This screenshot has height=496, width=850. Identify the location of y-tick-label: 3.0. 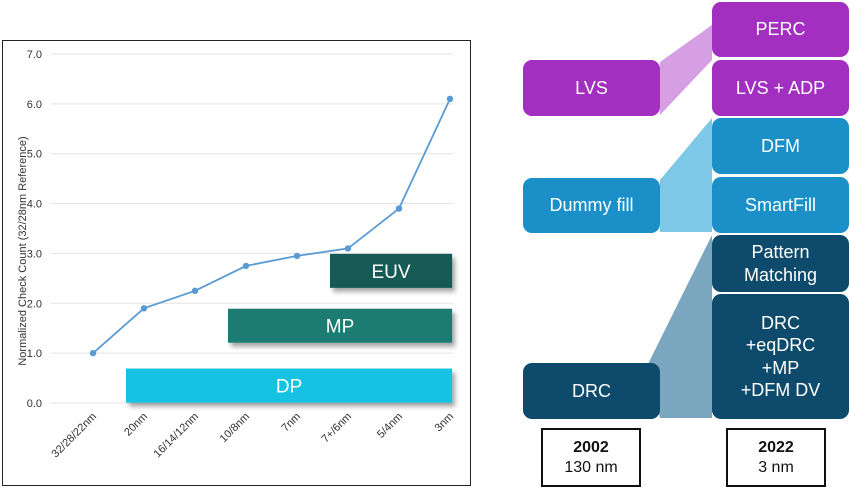
(34, 254).